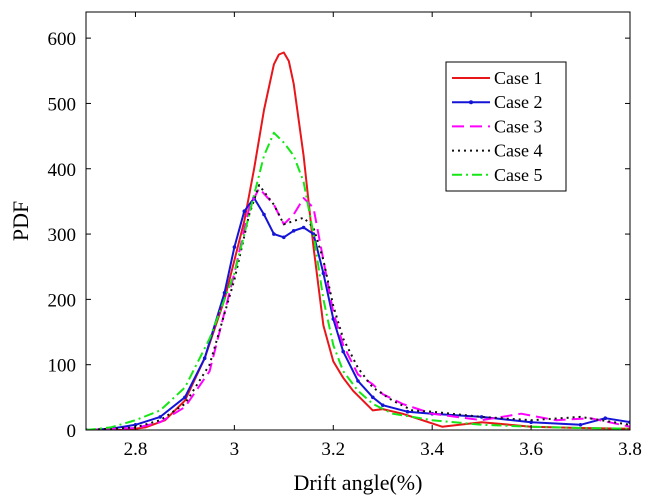  I want to click on legend-label: Case 1, so click(518, 78).